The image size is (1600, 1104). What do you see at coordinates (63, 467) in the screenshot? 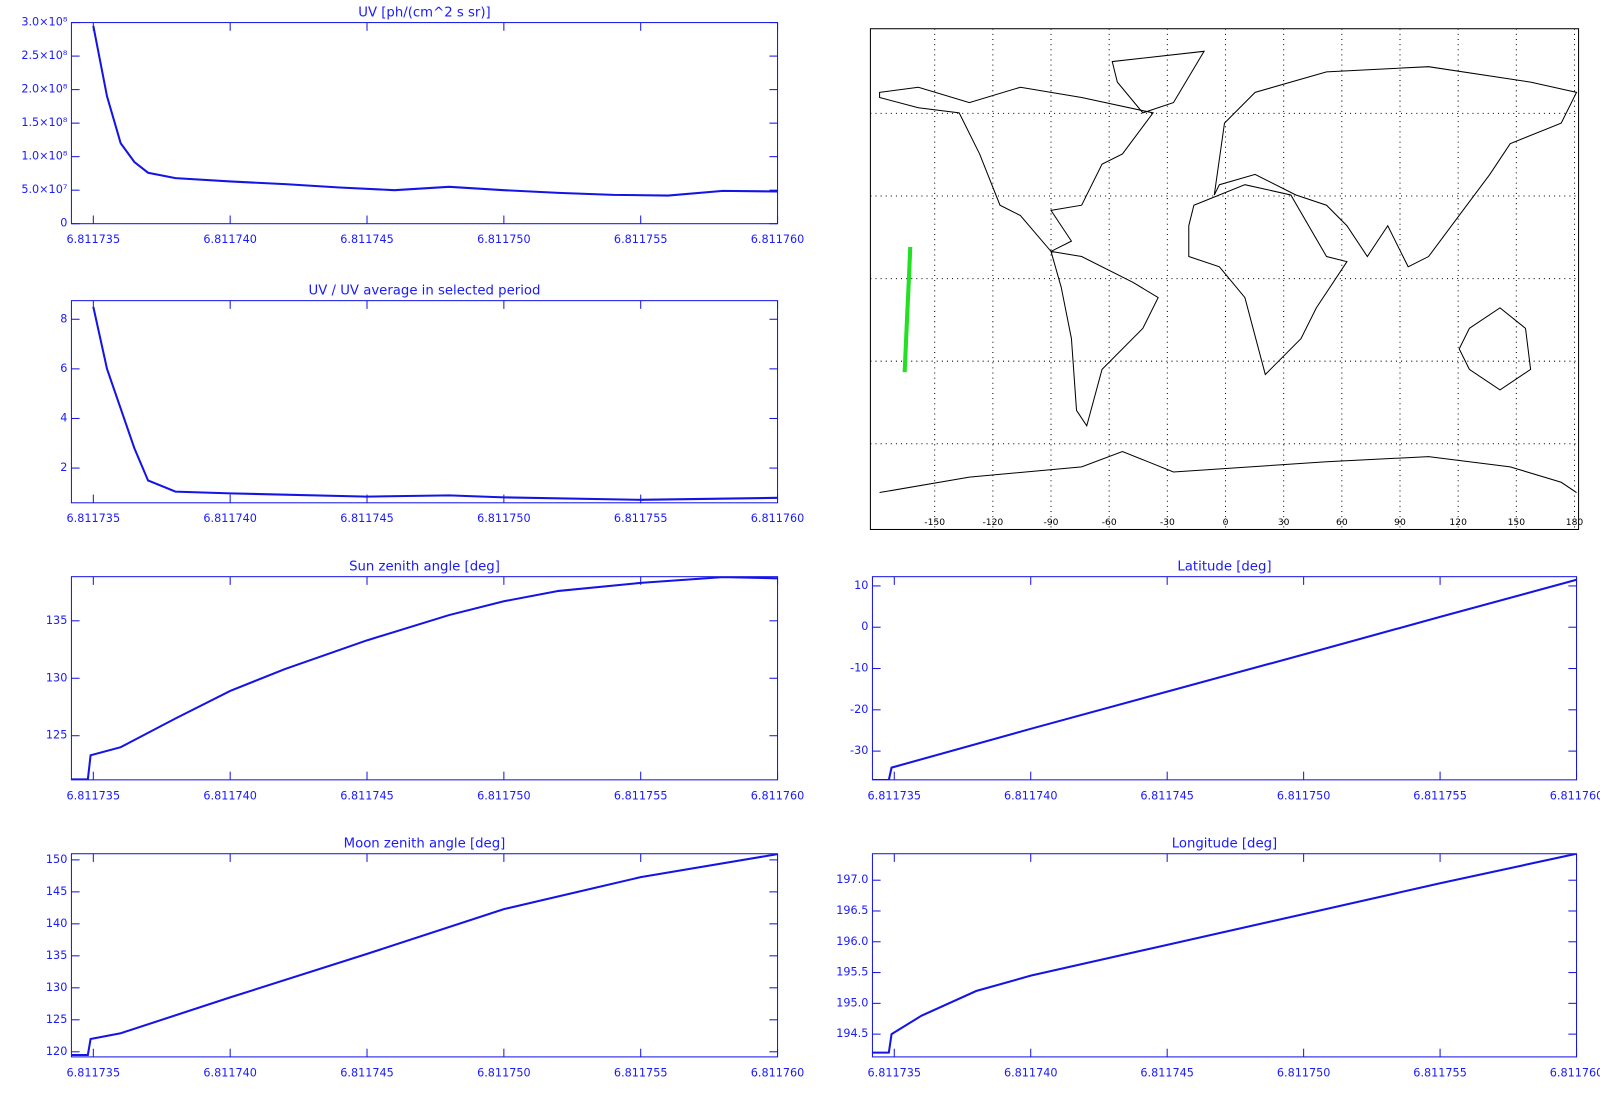
I see `y-tick-label: 2` at bounding box center [63, 467].